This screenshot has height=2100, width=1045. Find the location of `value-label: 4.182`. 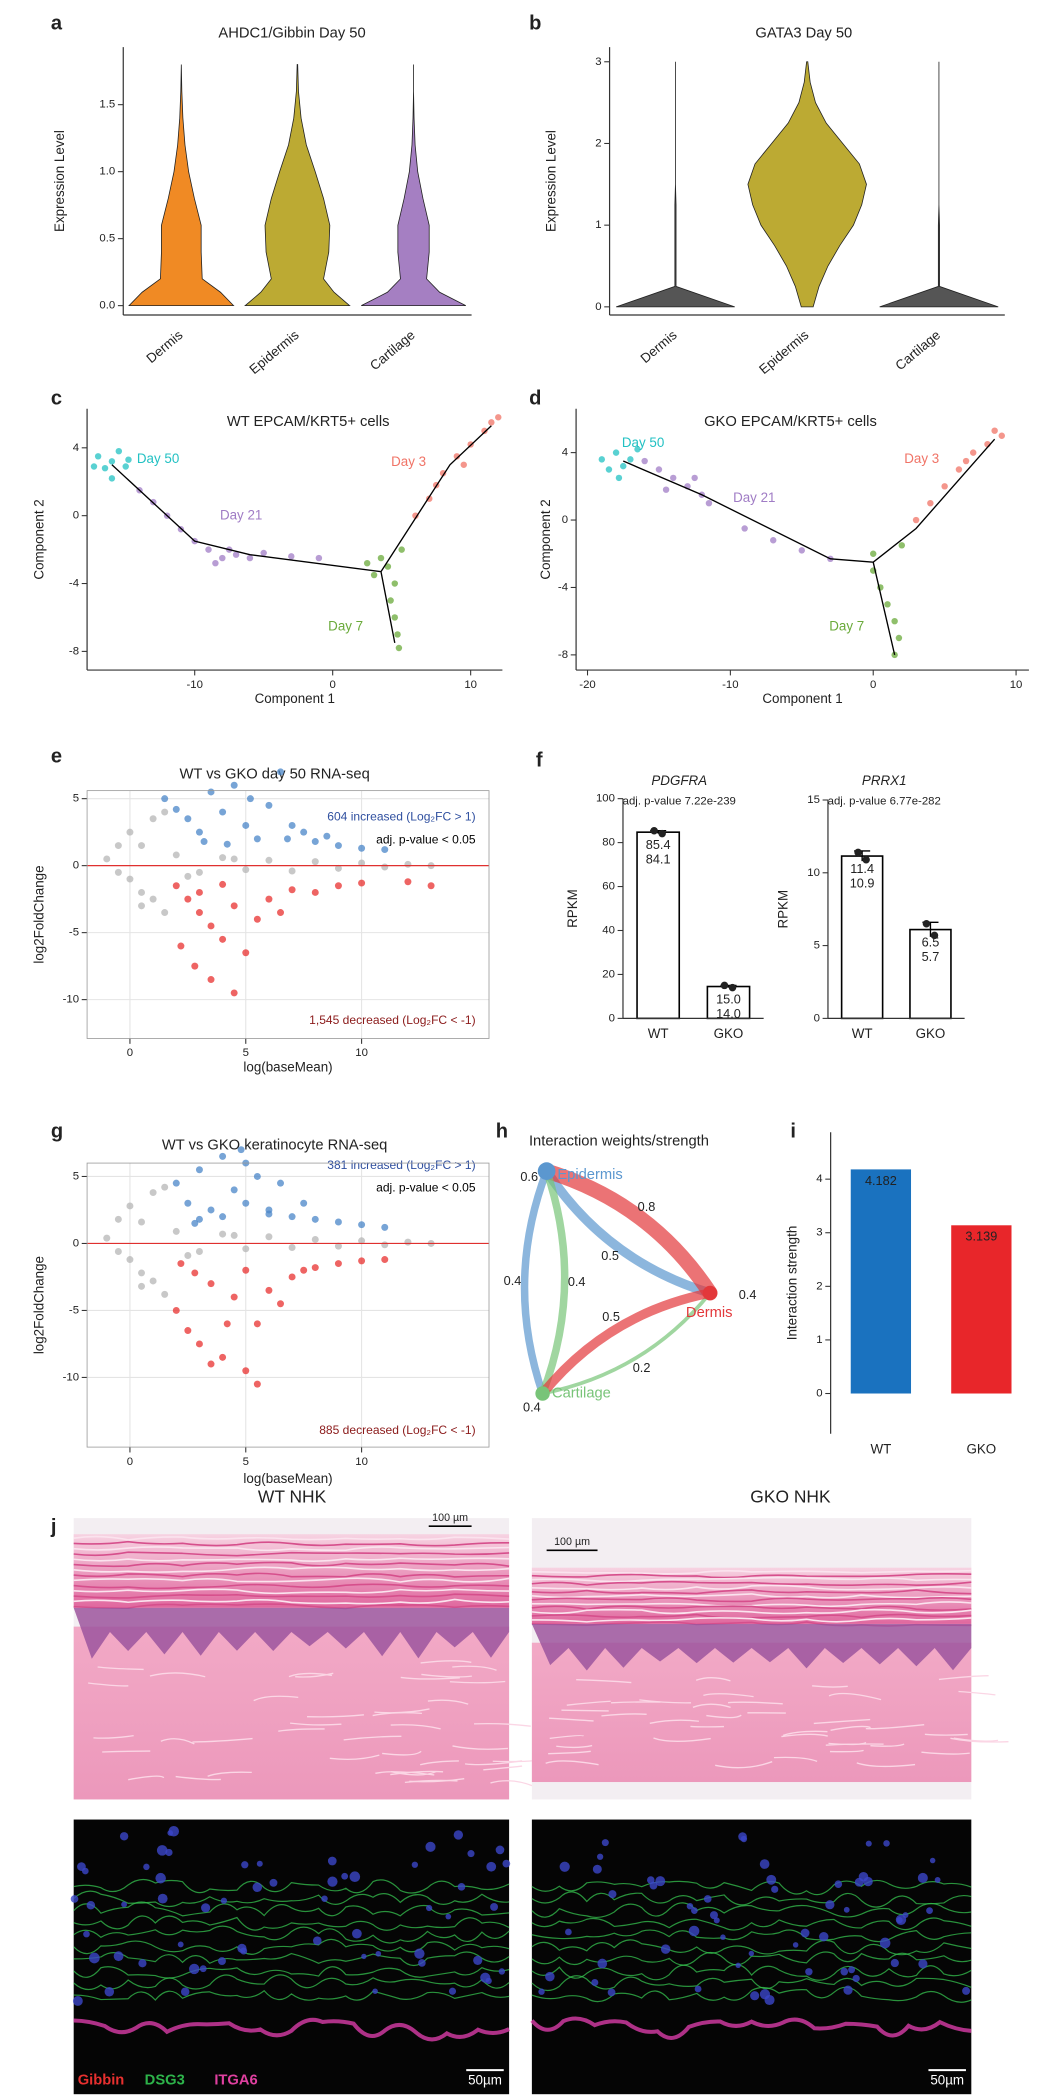

value-label: 4.182 is located at coordinates (881, 1180).